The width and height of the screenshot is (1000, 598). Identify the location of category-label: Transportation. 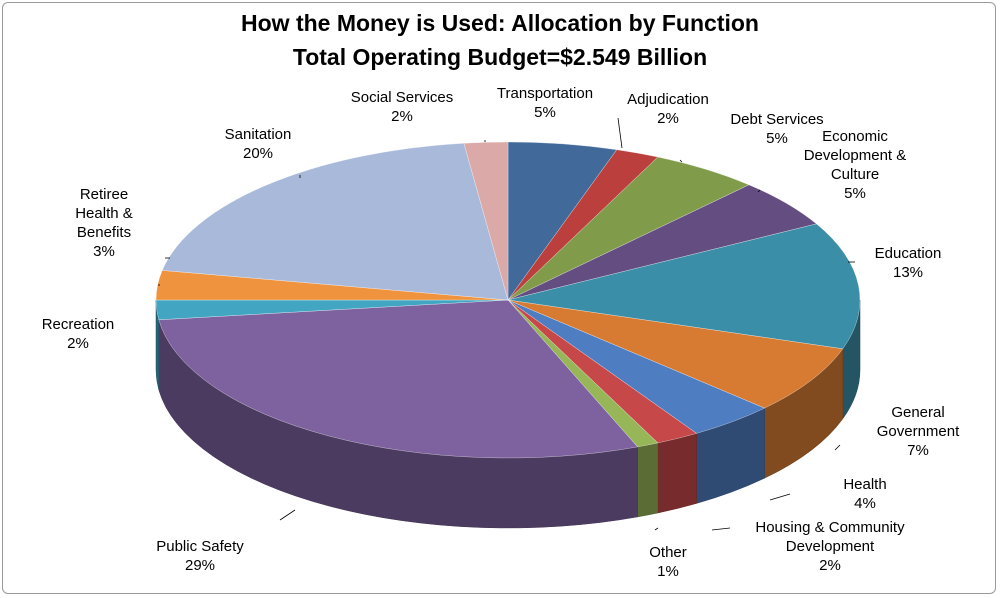
(545, 93).